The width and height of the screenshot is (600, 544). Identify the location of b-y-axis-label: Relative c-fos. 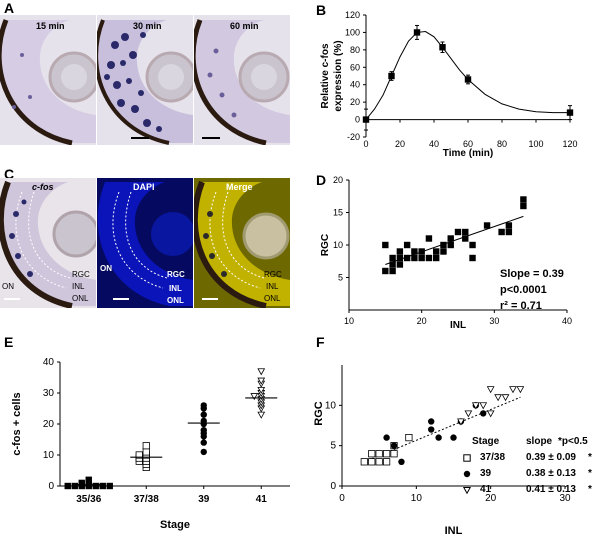
(325, 75).